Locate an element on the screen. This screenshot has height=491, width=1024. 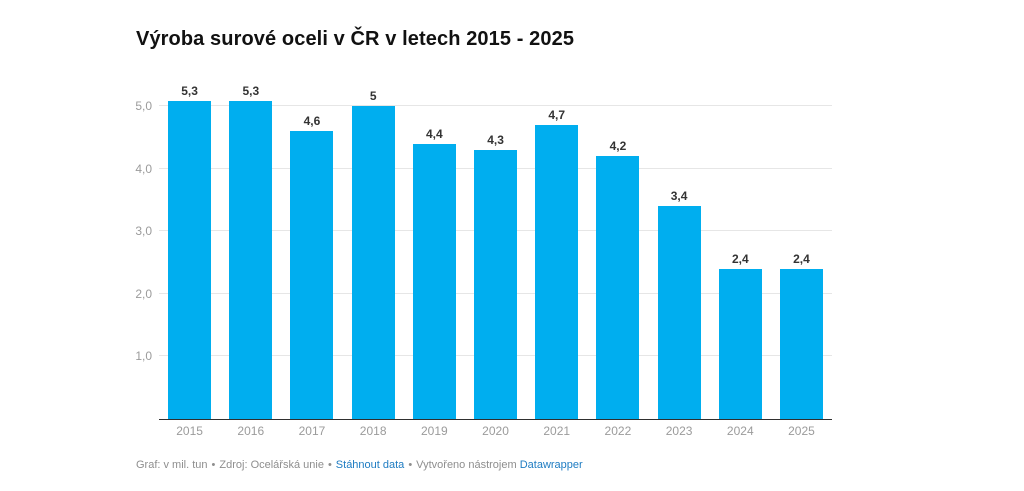
x-axis-tick-label: 2018 is located at coordinates (373, 431).